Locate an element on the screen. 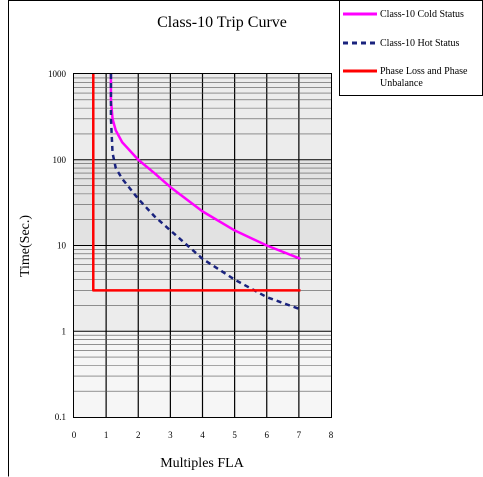 This screenshot has height=477, width=483. x-axis-title: Multiples FLA is located at coordinates (202, 463).